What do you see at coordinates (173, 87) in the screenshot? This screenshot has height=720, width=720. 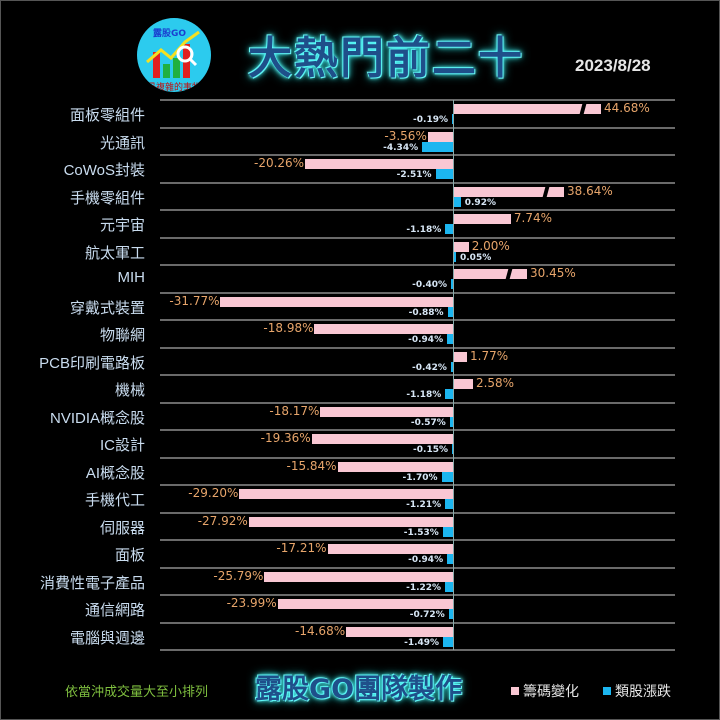 I see `logo-slogan: 最複雜的事物` at bounding box center [173, 87].